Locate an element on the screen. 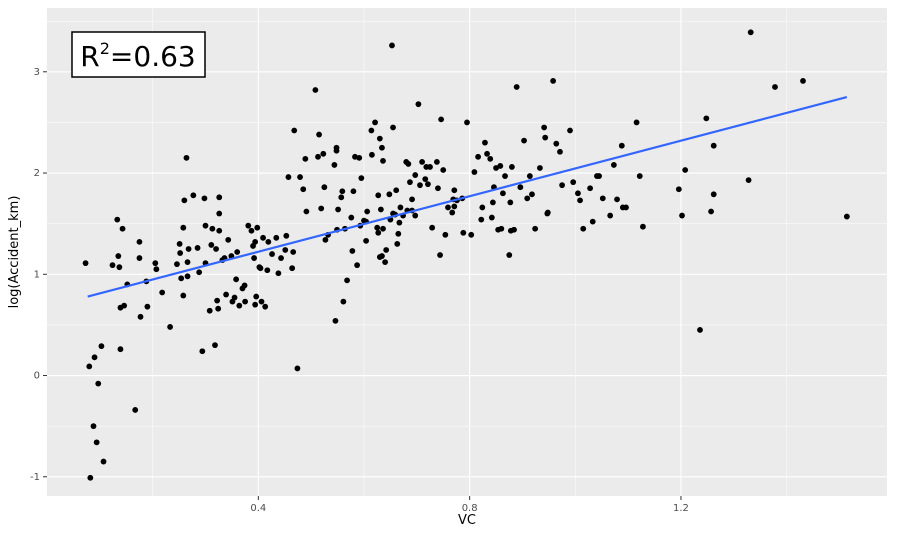 This screenshot has width=897, height=547. x-axis-title: VC is located at coordinates (467, 520).